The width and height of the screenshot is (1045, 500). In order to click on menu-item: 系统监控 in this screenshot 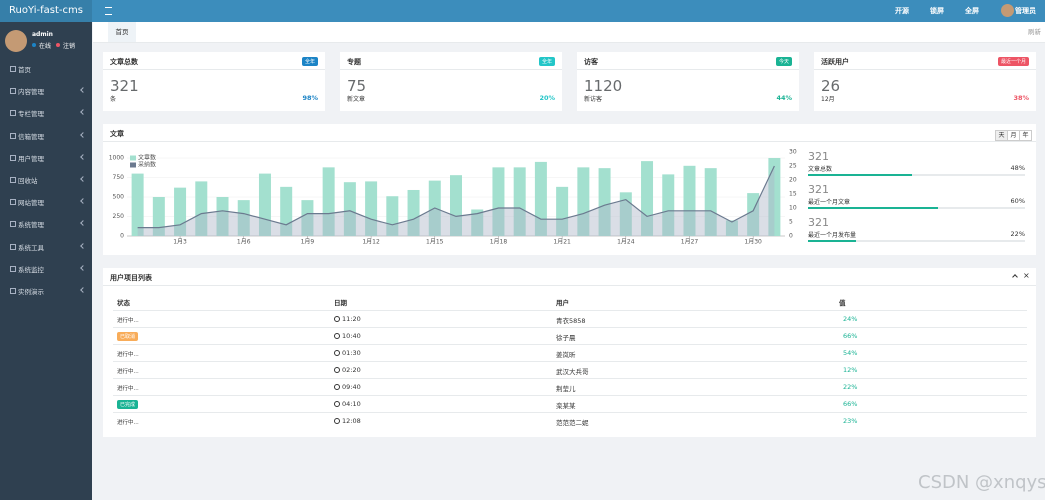, I will do `click(31, 269)`.